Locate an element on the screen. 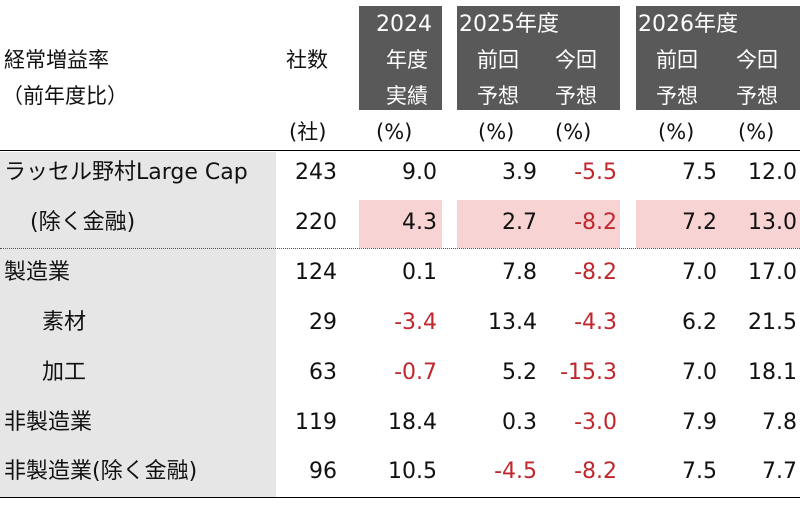  cell-v2025-cur: -4.3 is located at coordinates (595, 322).